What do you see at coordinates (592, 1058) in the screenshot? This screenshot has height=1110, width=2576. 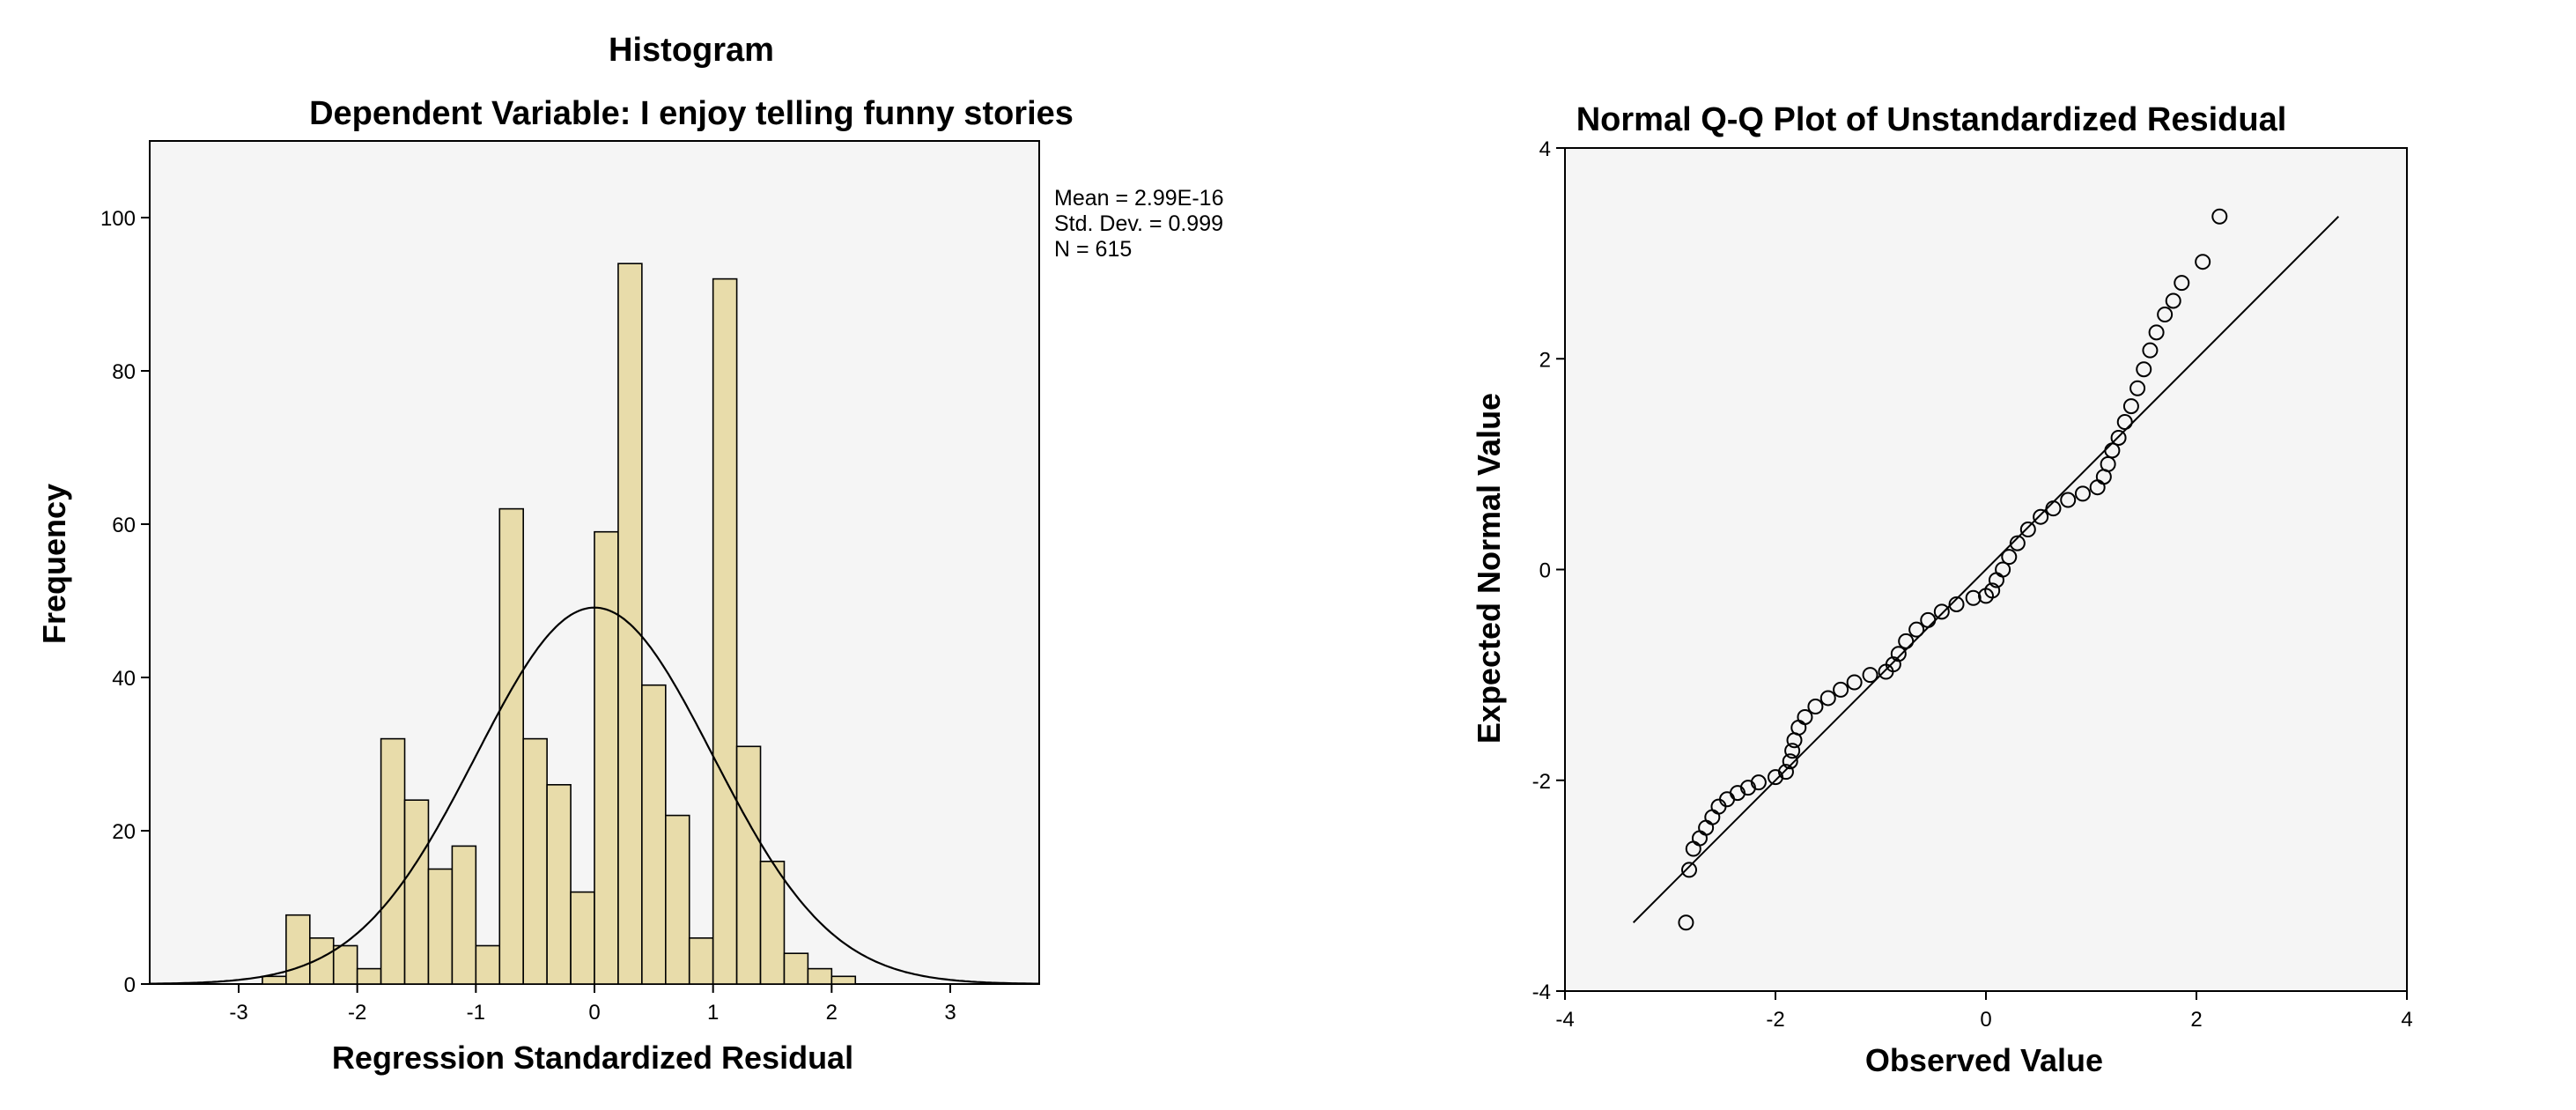 I see `histogram-x-axis-label: Regression Standardized Residual` at bounding box center [592, 1058].